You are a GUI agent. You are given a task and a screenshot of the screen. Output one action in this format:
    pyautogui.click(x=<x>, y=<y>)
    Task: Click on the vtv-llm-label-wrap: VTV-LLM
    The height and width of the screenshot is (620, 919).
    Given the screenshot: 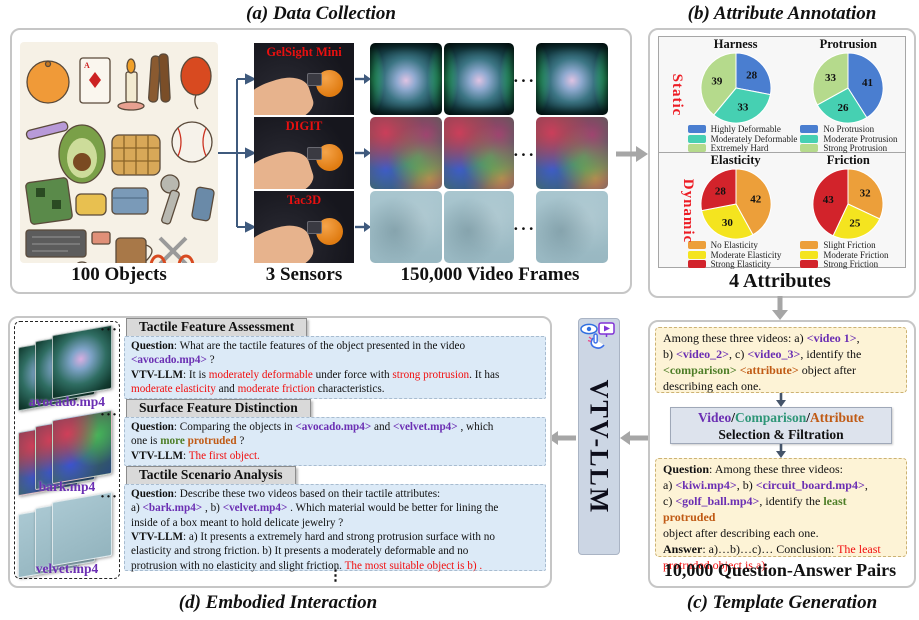 What is the action you would take?
    pyautogui.click(x=598, y=446)
    